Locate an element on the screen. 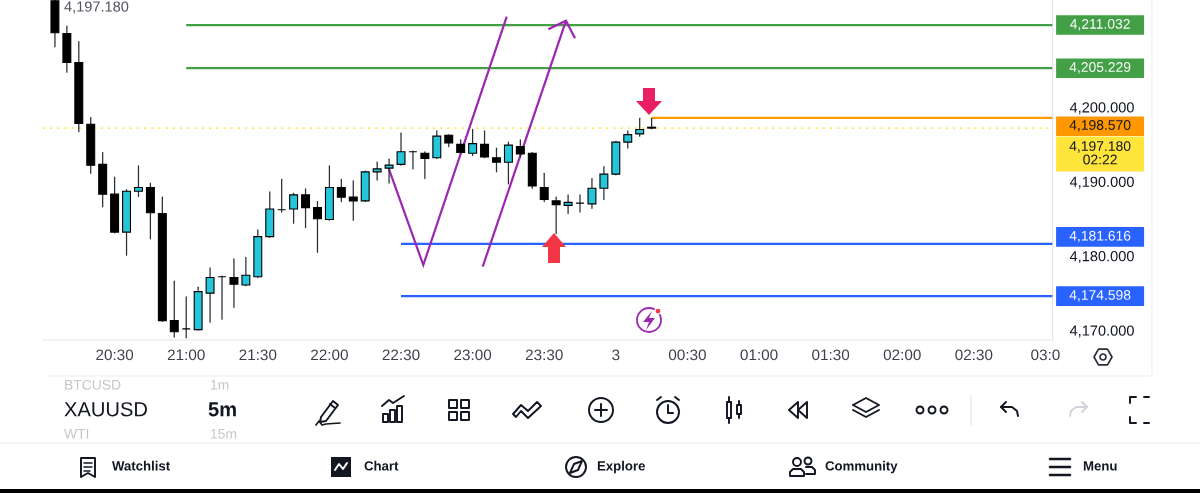 The image size is (1200, 493). y-tick-label: 4,190.000 is located at coordinates (1101, 182).